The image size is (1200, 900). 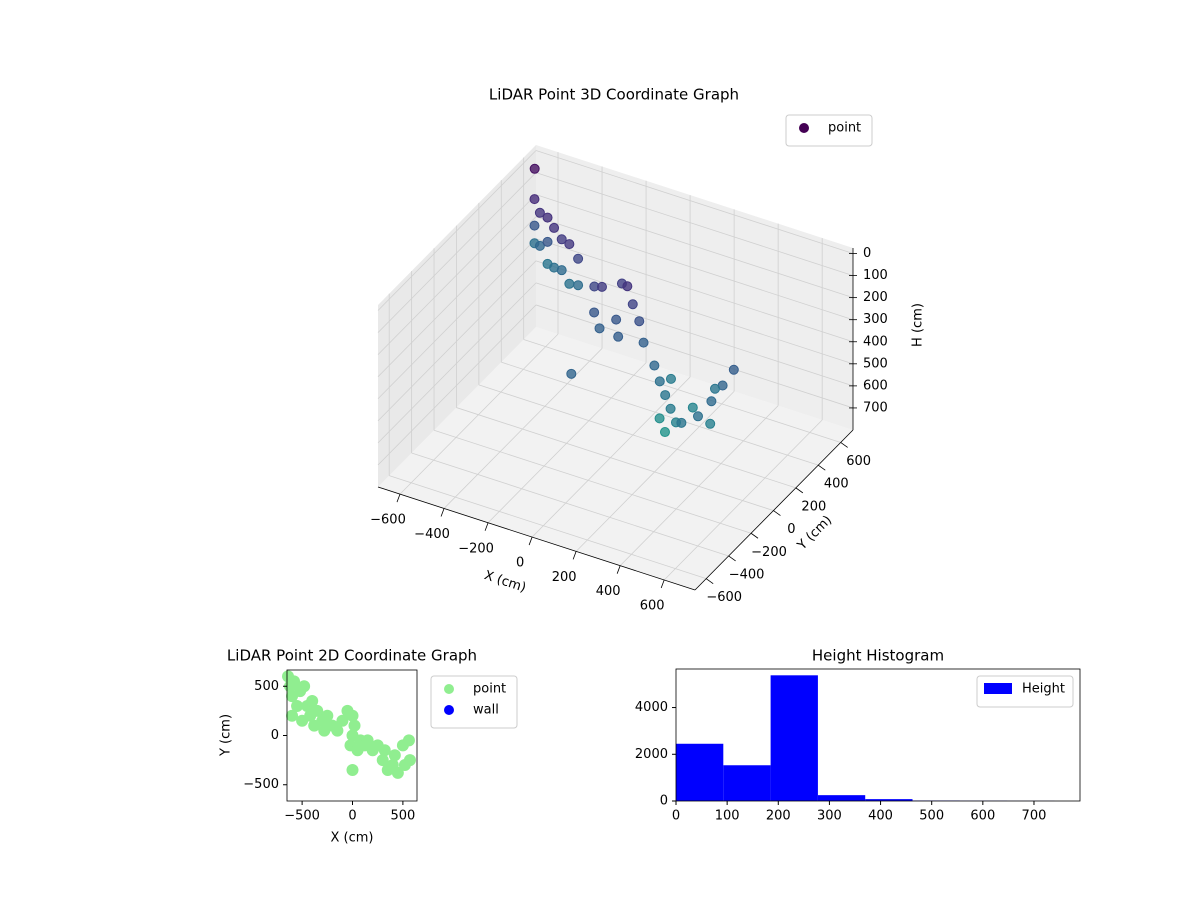 I want to click on z-tick-label: 200, so click(x=875, y=297).